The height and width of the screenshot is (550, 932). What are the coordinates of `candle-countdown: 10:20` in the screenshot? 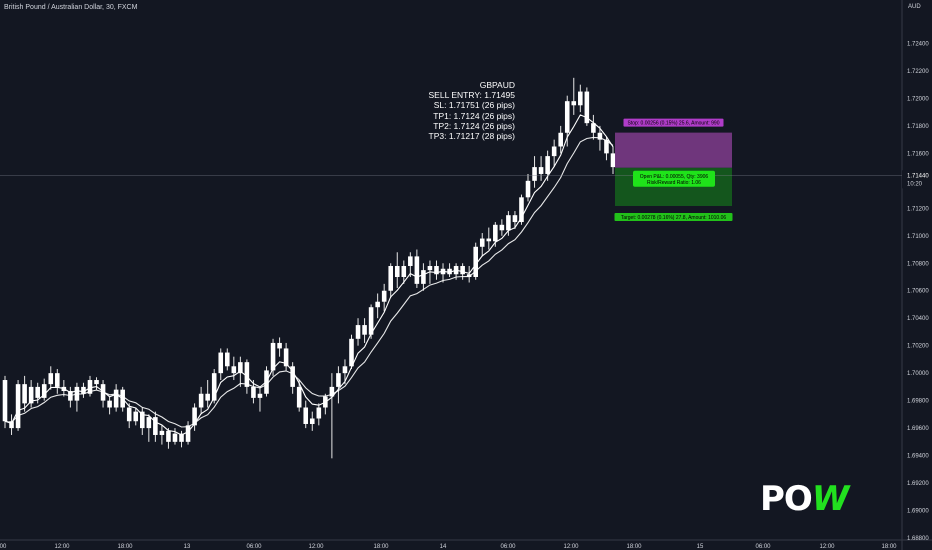 It's located at (915, 184).